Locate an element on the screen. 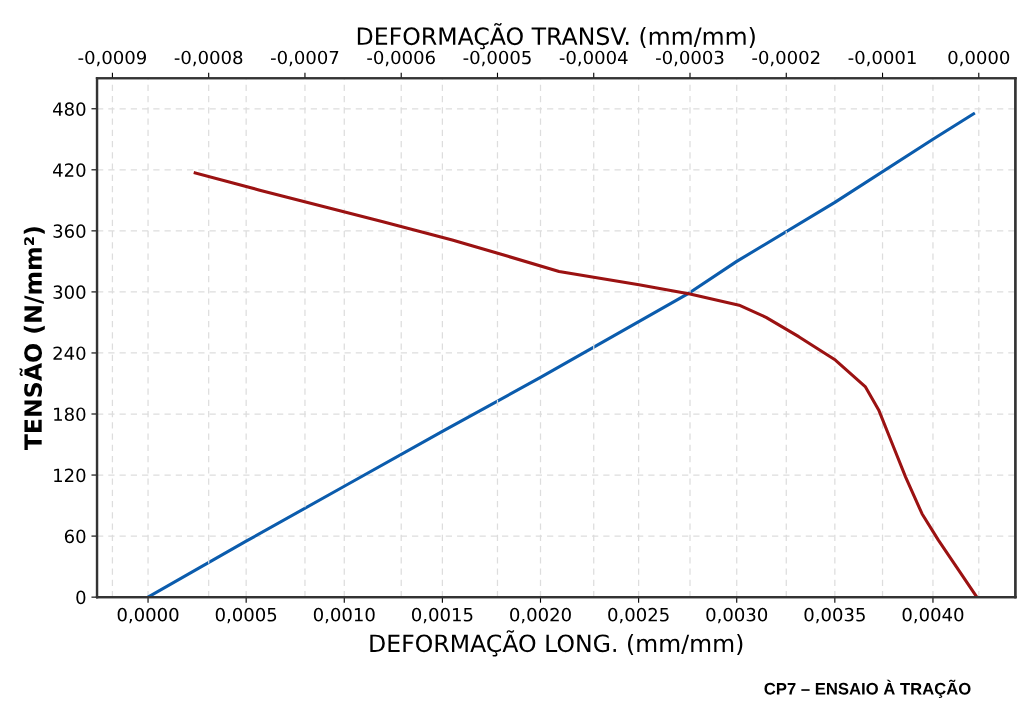 The width and height of the screenshot is (1017, 705). x-axis-title: DEFORMAÇÃO LONG. (mm/mm) is located at coordinates (556, 643).